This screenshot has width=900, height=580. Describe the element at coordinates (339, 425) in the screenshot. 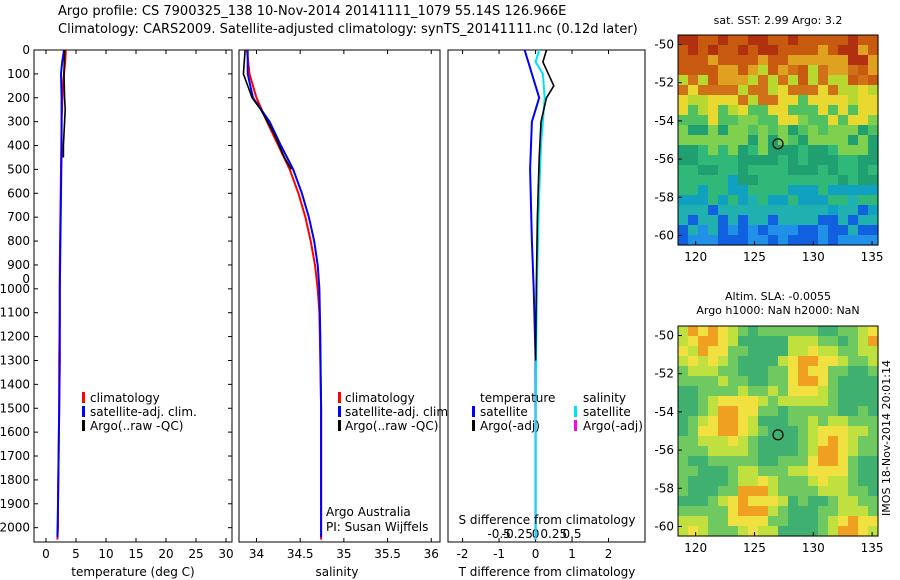

I see `legend-swatch-argo` at that location.